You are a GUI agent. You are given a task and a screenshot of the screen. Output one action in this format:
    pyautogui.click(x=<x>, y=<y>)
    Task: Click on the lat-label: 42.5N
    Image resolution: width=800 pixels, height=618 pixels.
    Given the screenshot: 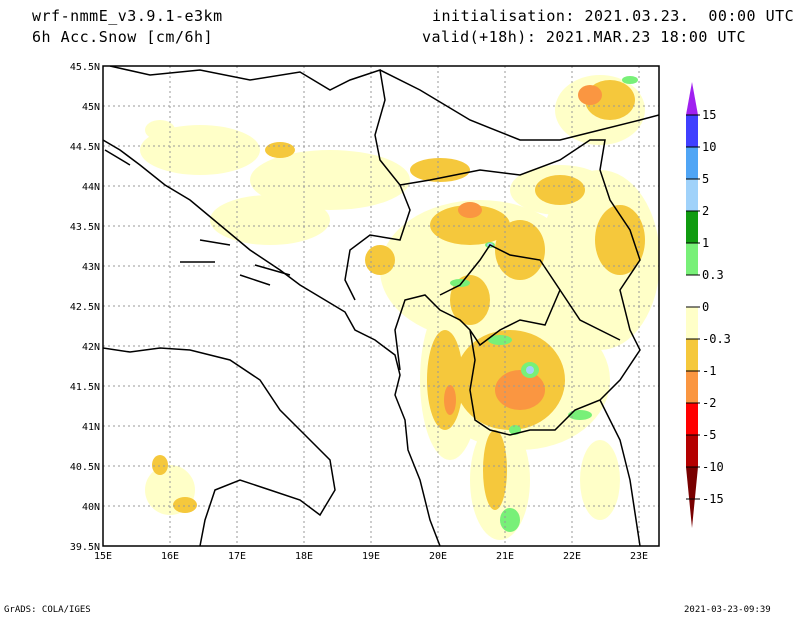 What is the action you would take?
    pyautogui.click(x=85, y=307)
    